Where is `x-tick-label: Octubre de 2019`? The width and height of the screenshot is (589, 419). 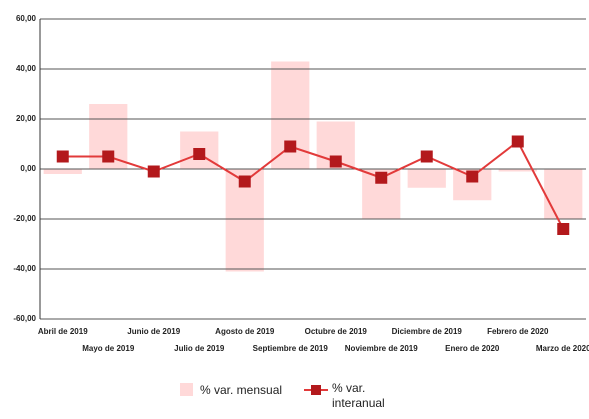
x-tick-label: Octubre de 2019 is located at coordinates (336, 331).